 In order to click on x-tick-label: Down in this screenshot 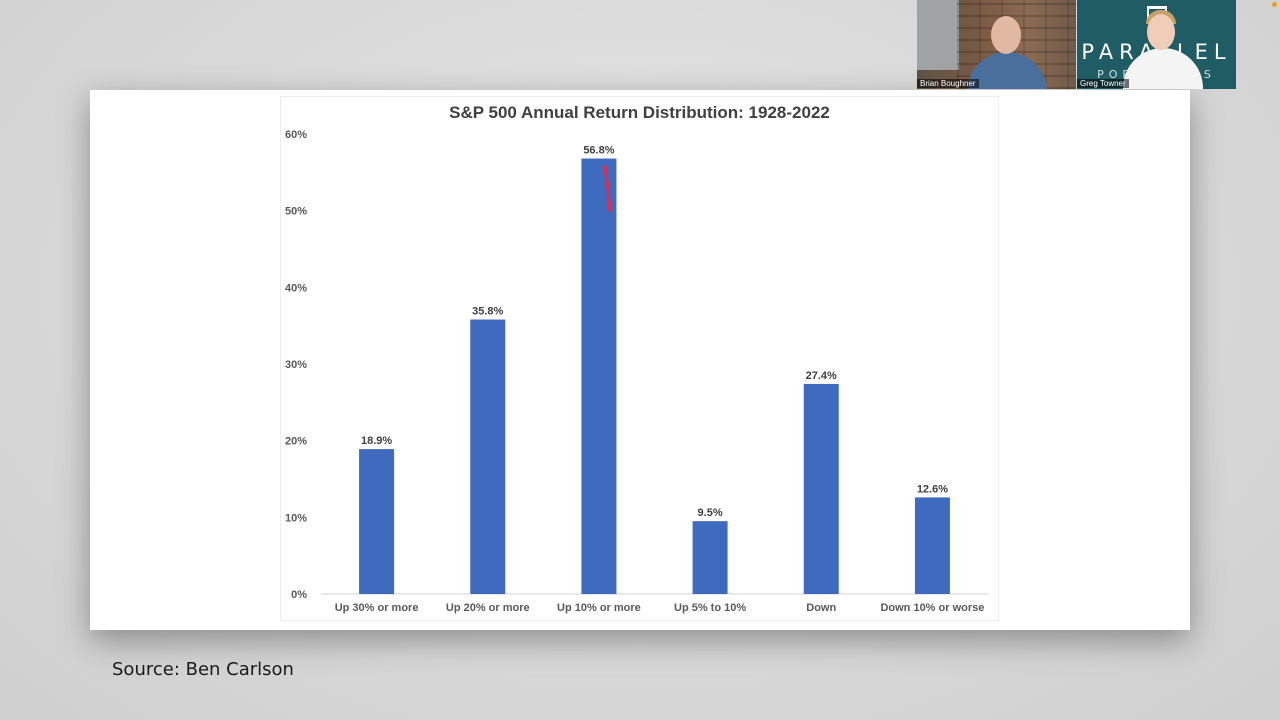, I will do `click(821, 608)`.